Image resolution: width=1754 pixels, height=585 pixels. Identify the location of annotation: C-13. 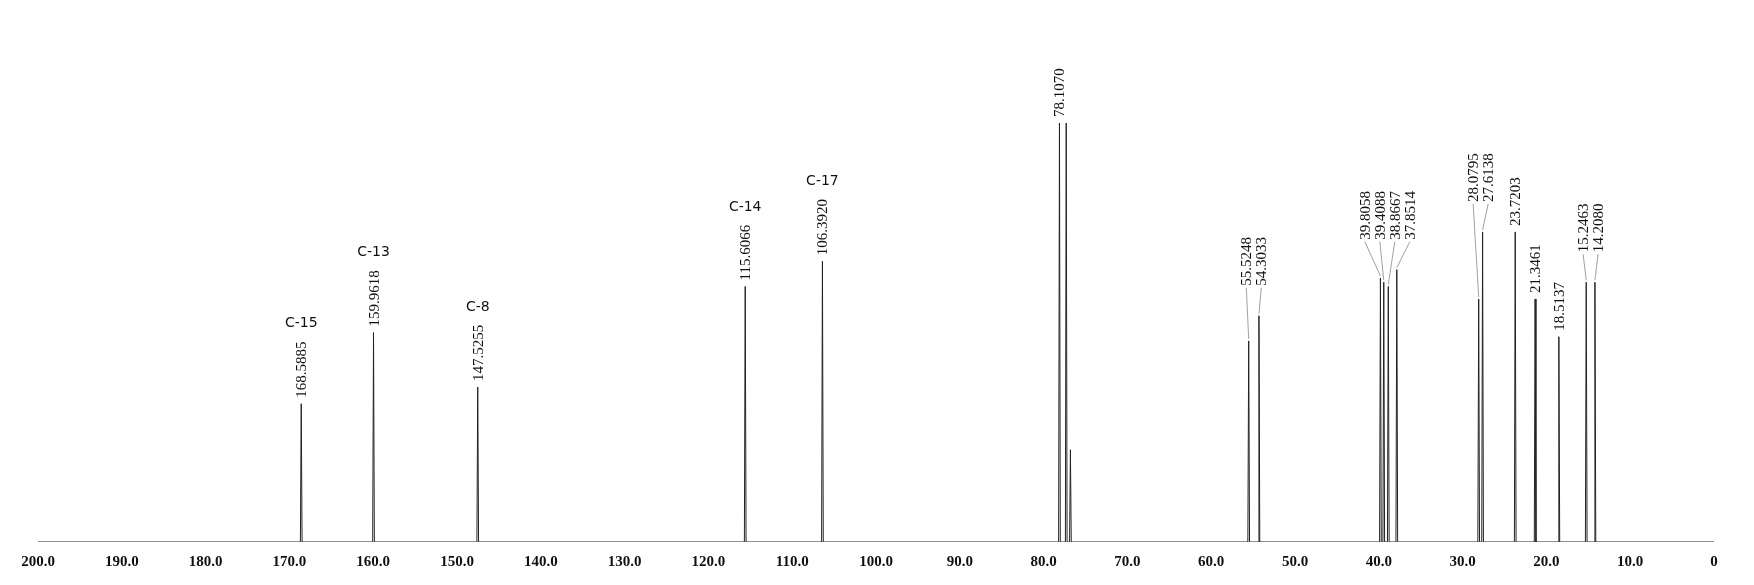
(373, 251).